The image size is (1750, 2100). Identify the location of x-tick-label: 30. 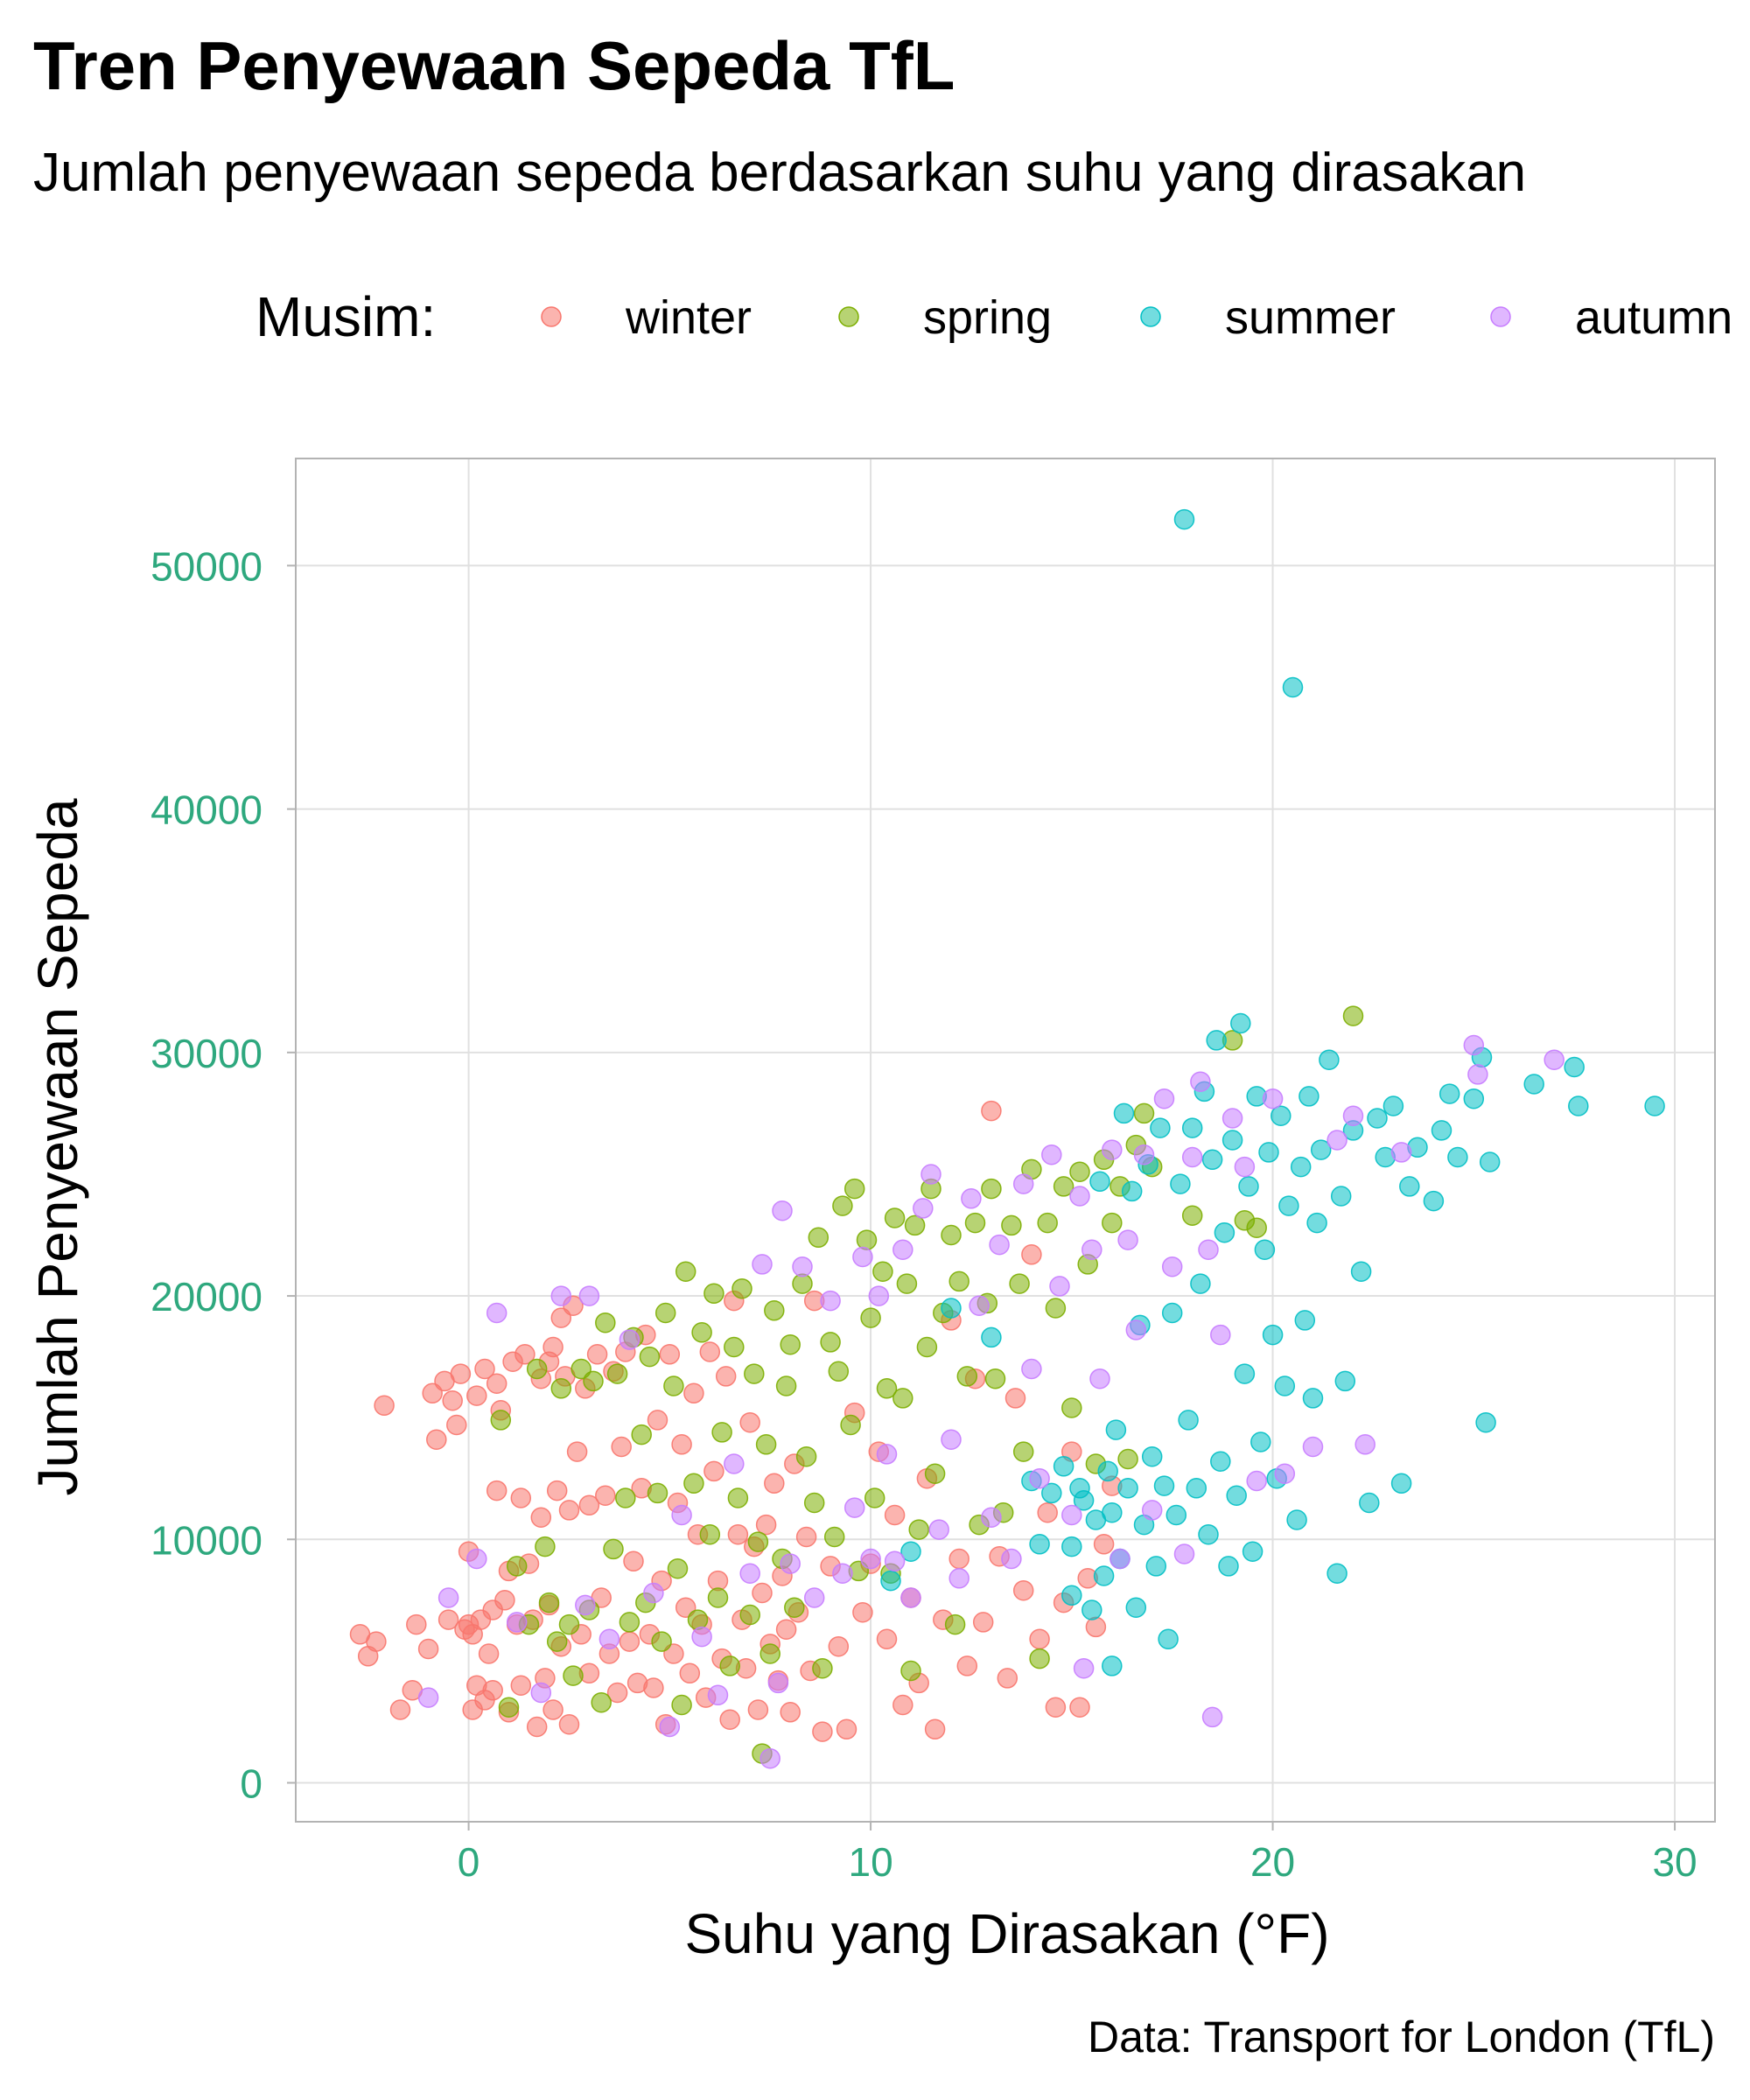
(1674, 1862).